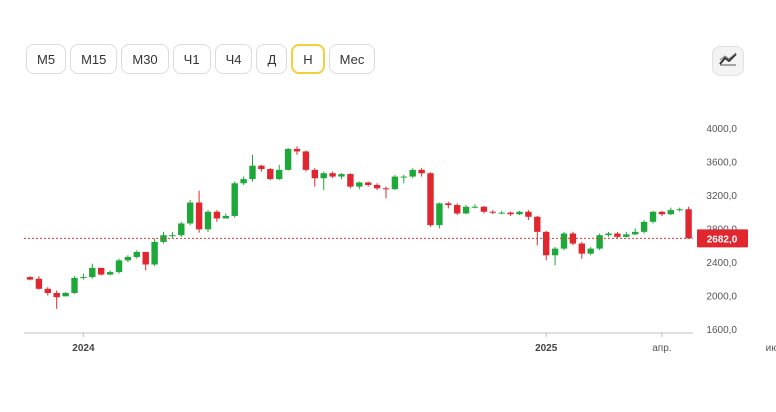 Image resolution: width=776 pixels, height=412 pixels. Describe the element at coordinates (721, 263) in the screenshot. I see `y-tick-label: 2400,0` at that location.